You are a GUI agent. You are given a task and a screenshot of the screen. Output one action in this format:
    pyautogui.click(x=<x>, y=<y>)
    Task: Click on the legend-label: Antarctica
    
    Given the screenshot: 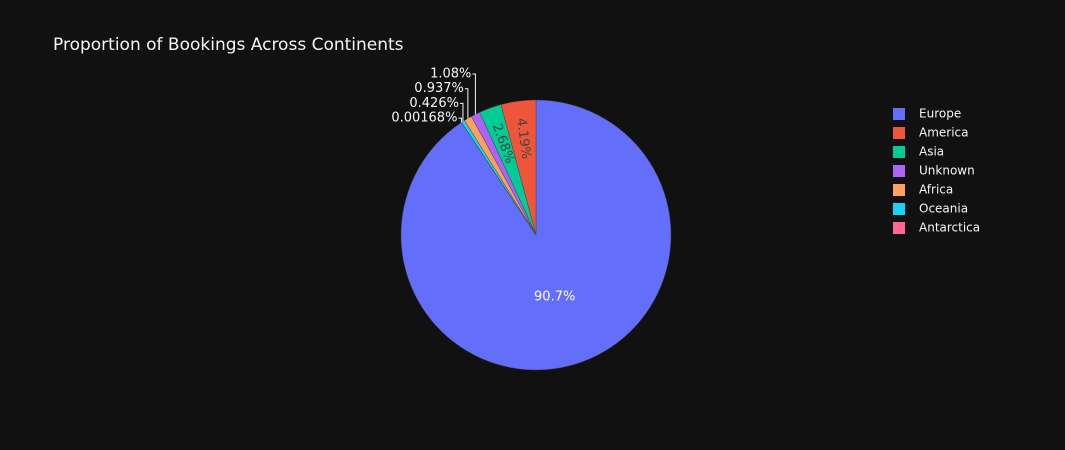 What is the action you would take?
    pyautogui.click(x=949, y=228)
    